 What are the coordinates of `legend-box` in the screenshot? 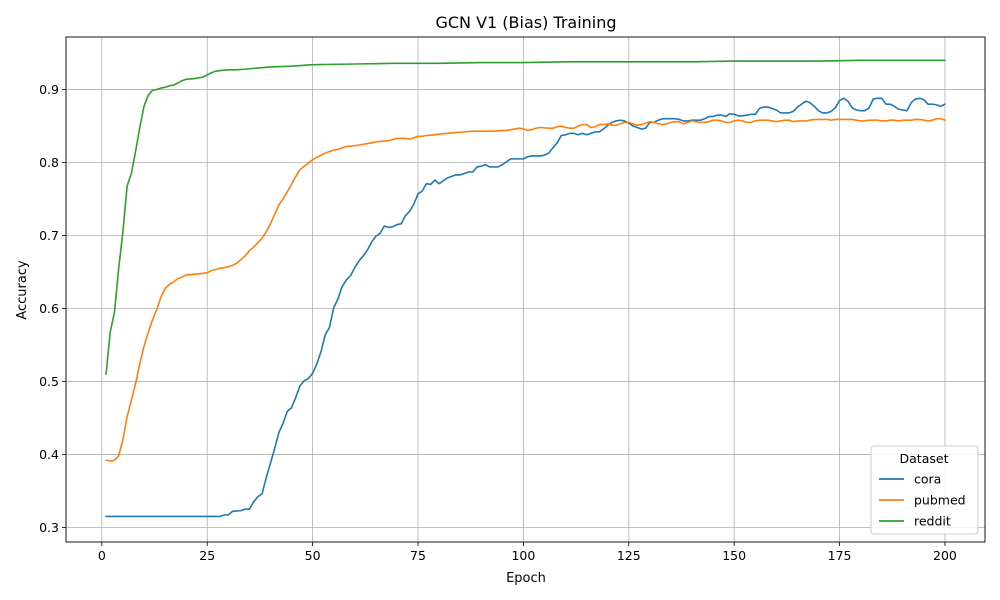 It's located at (924, 490).